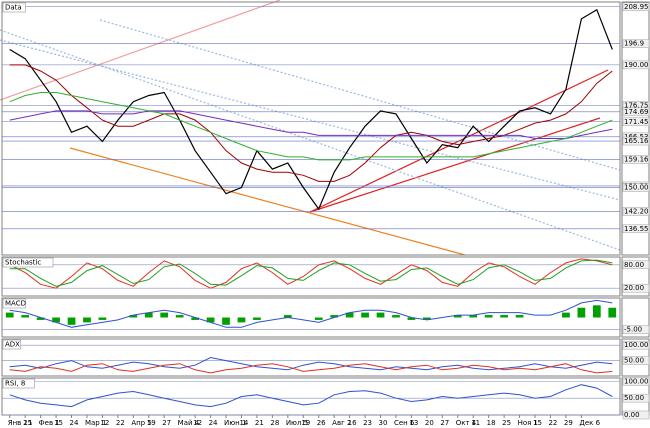  Describe the element at coordinates (321, 423) in the screenshot. I see `x-tick-label: 26` at that location.